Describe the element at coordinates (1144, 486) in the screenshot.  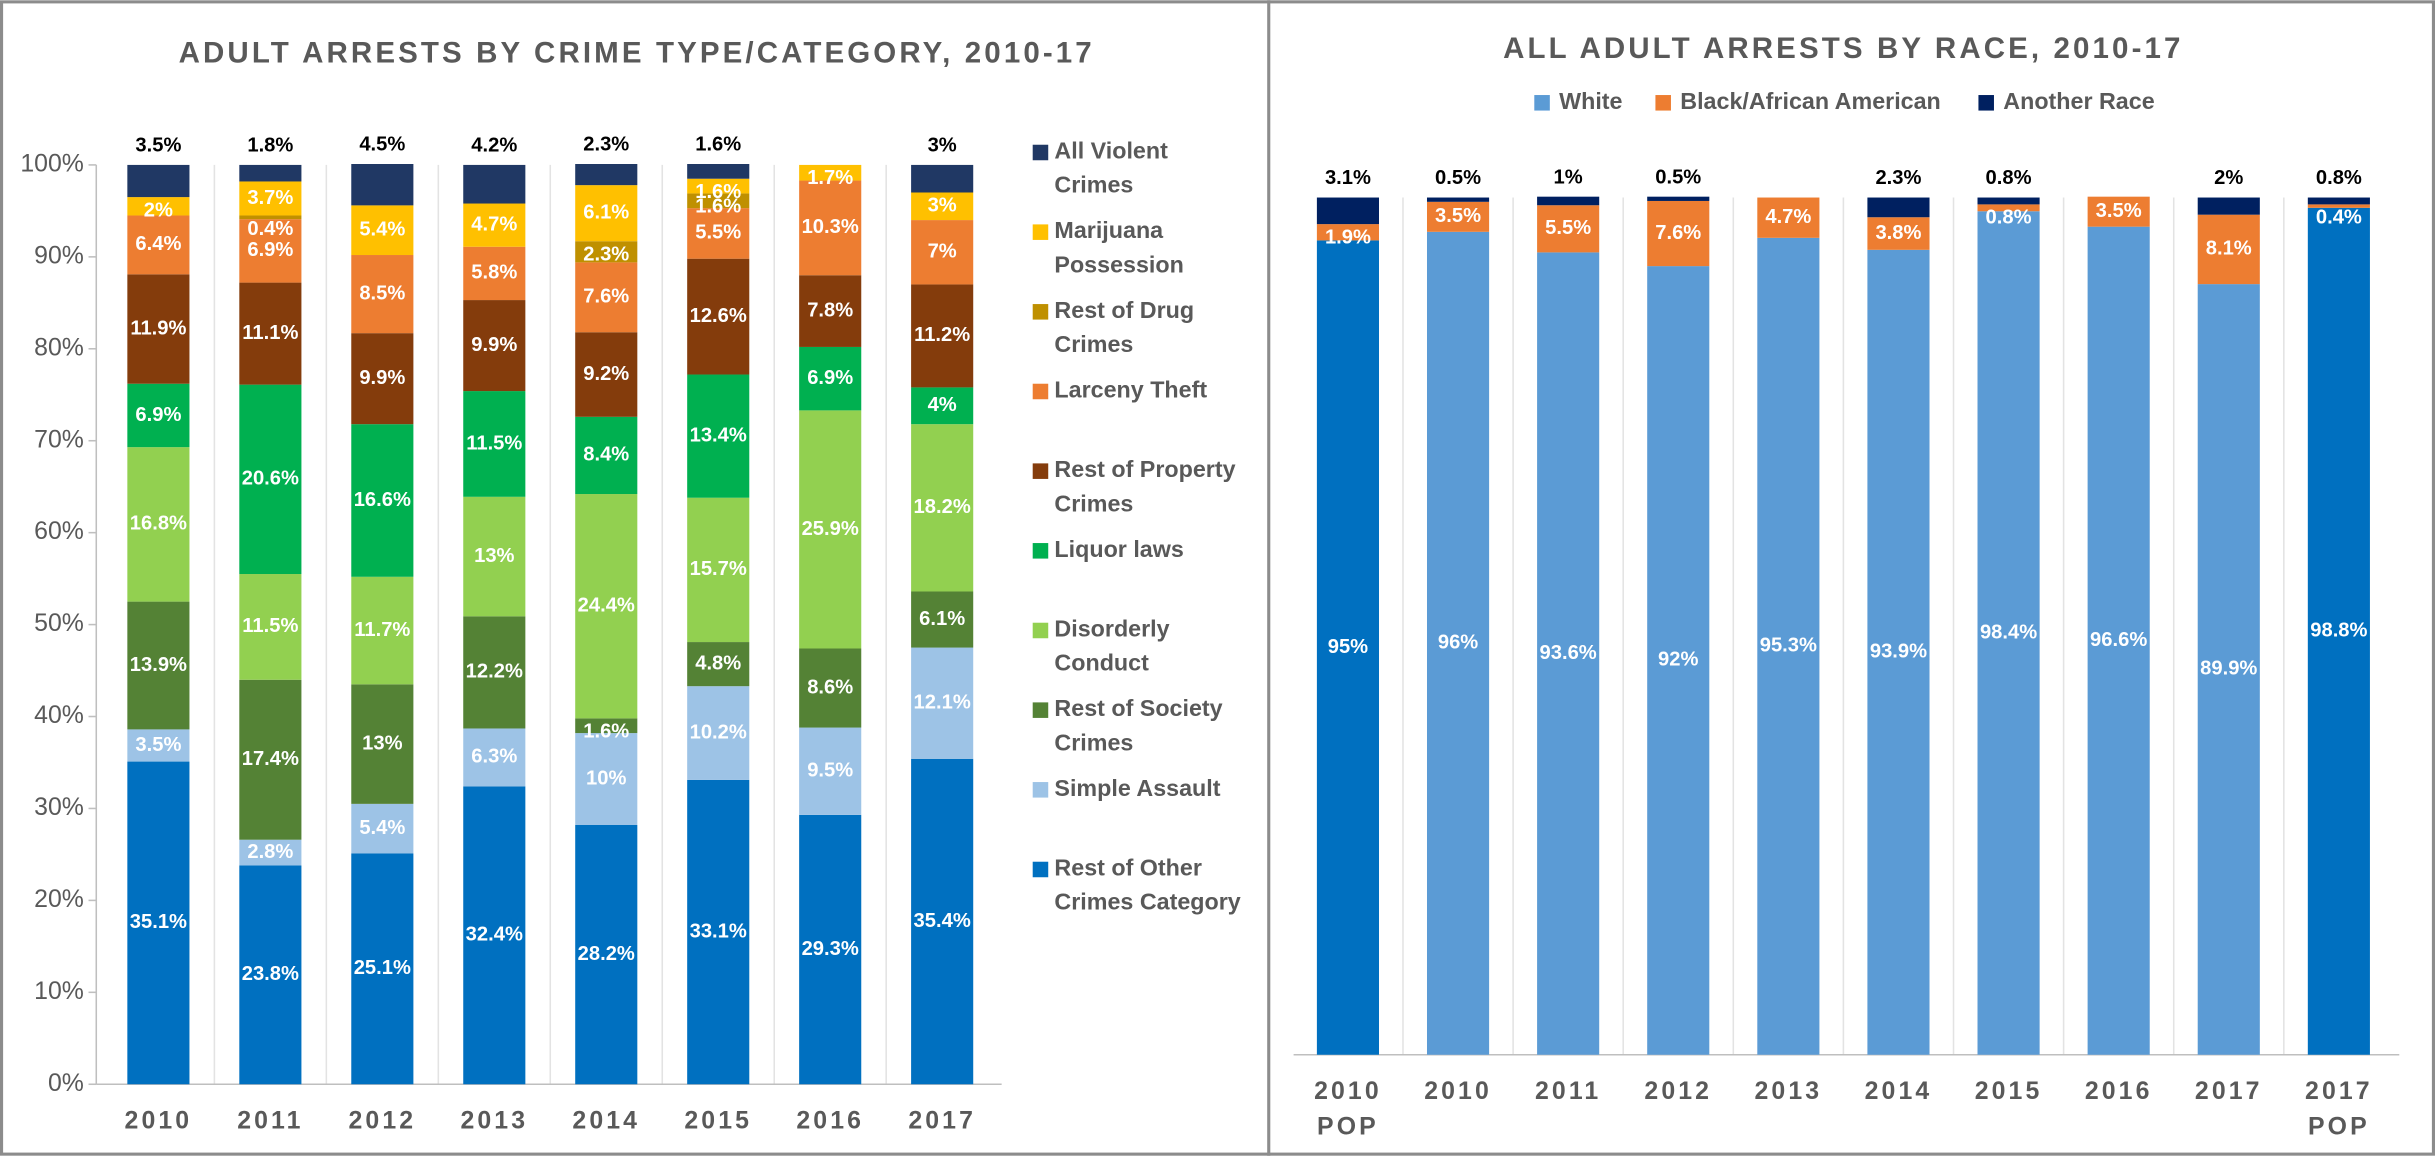
I see `legend-label: Rest of Property Crimes` at that location.